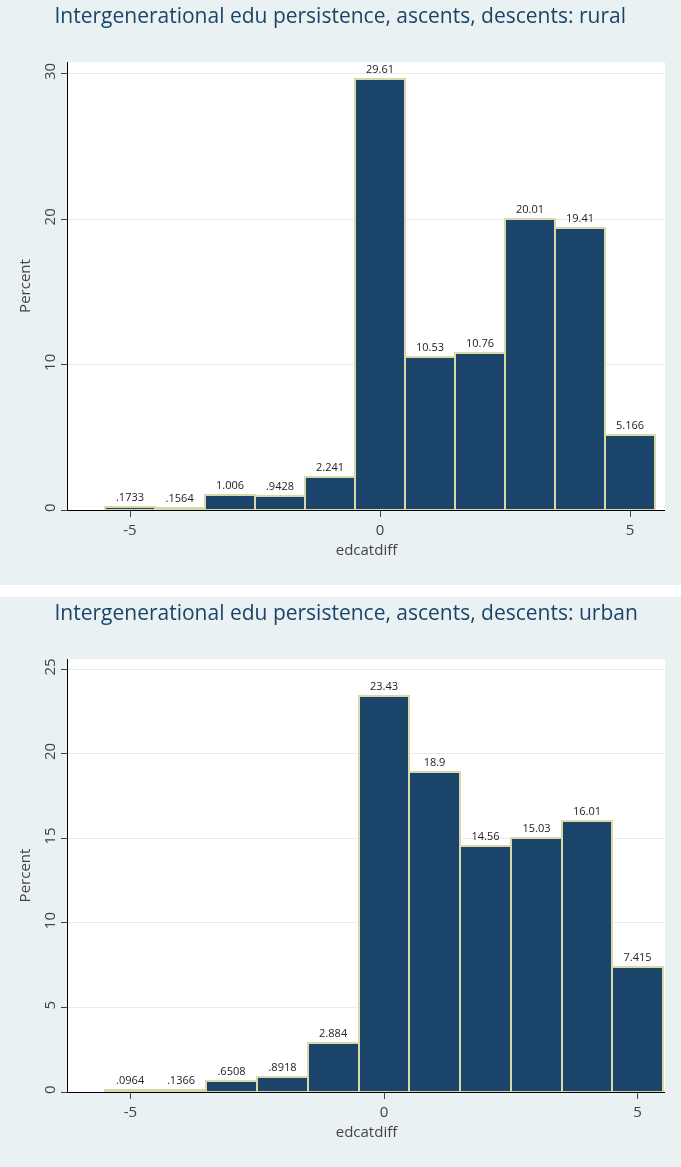 The width and height of the screenshot is (681, 1167). Describe the element at coordinates (530, 208) in the screenshot. I see `data-label: 20.01` at that location.